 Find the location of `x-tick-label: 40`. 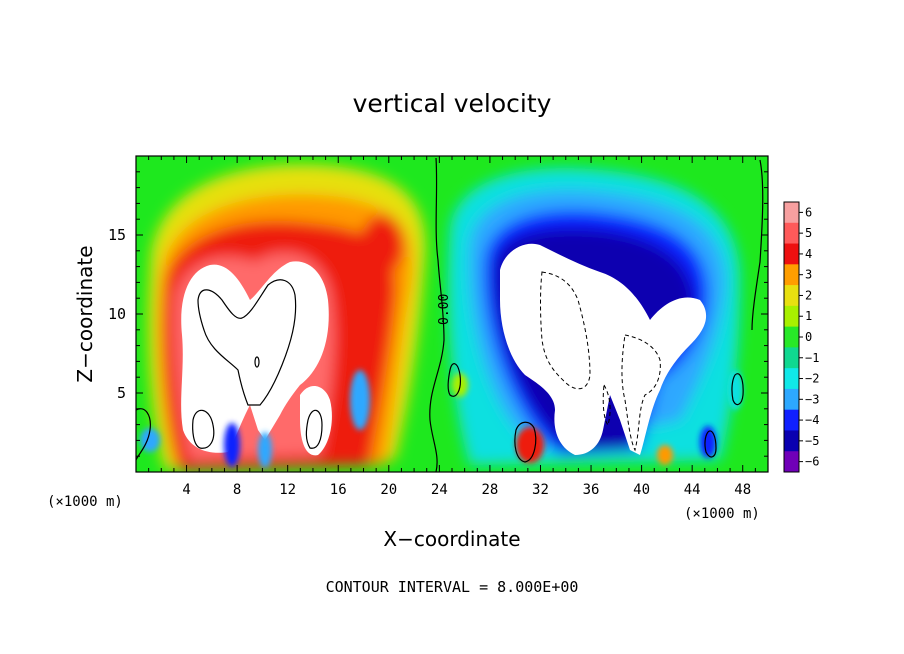

x-tick-label: 40 is located at coordinates (641, 490).